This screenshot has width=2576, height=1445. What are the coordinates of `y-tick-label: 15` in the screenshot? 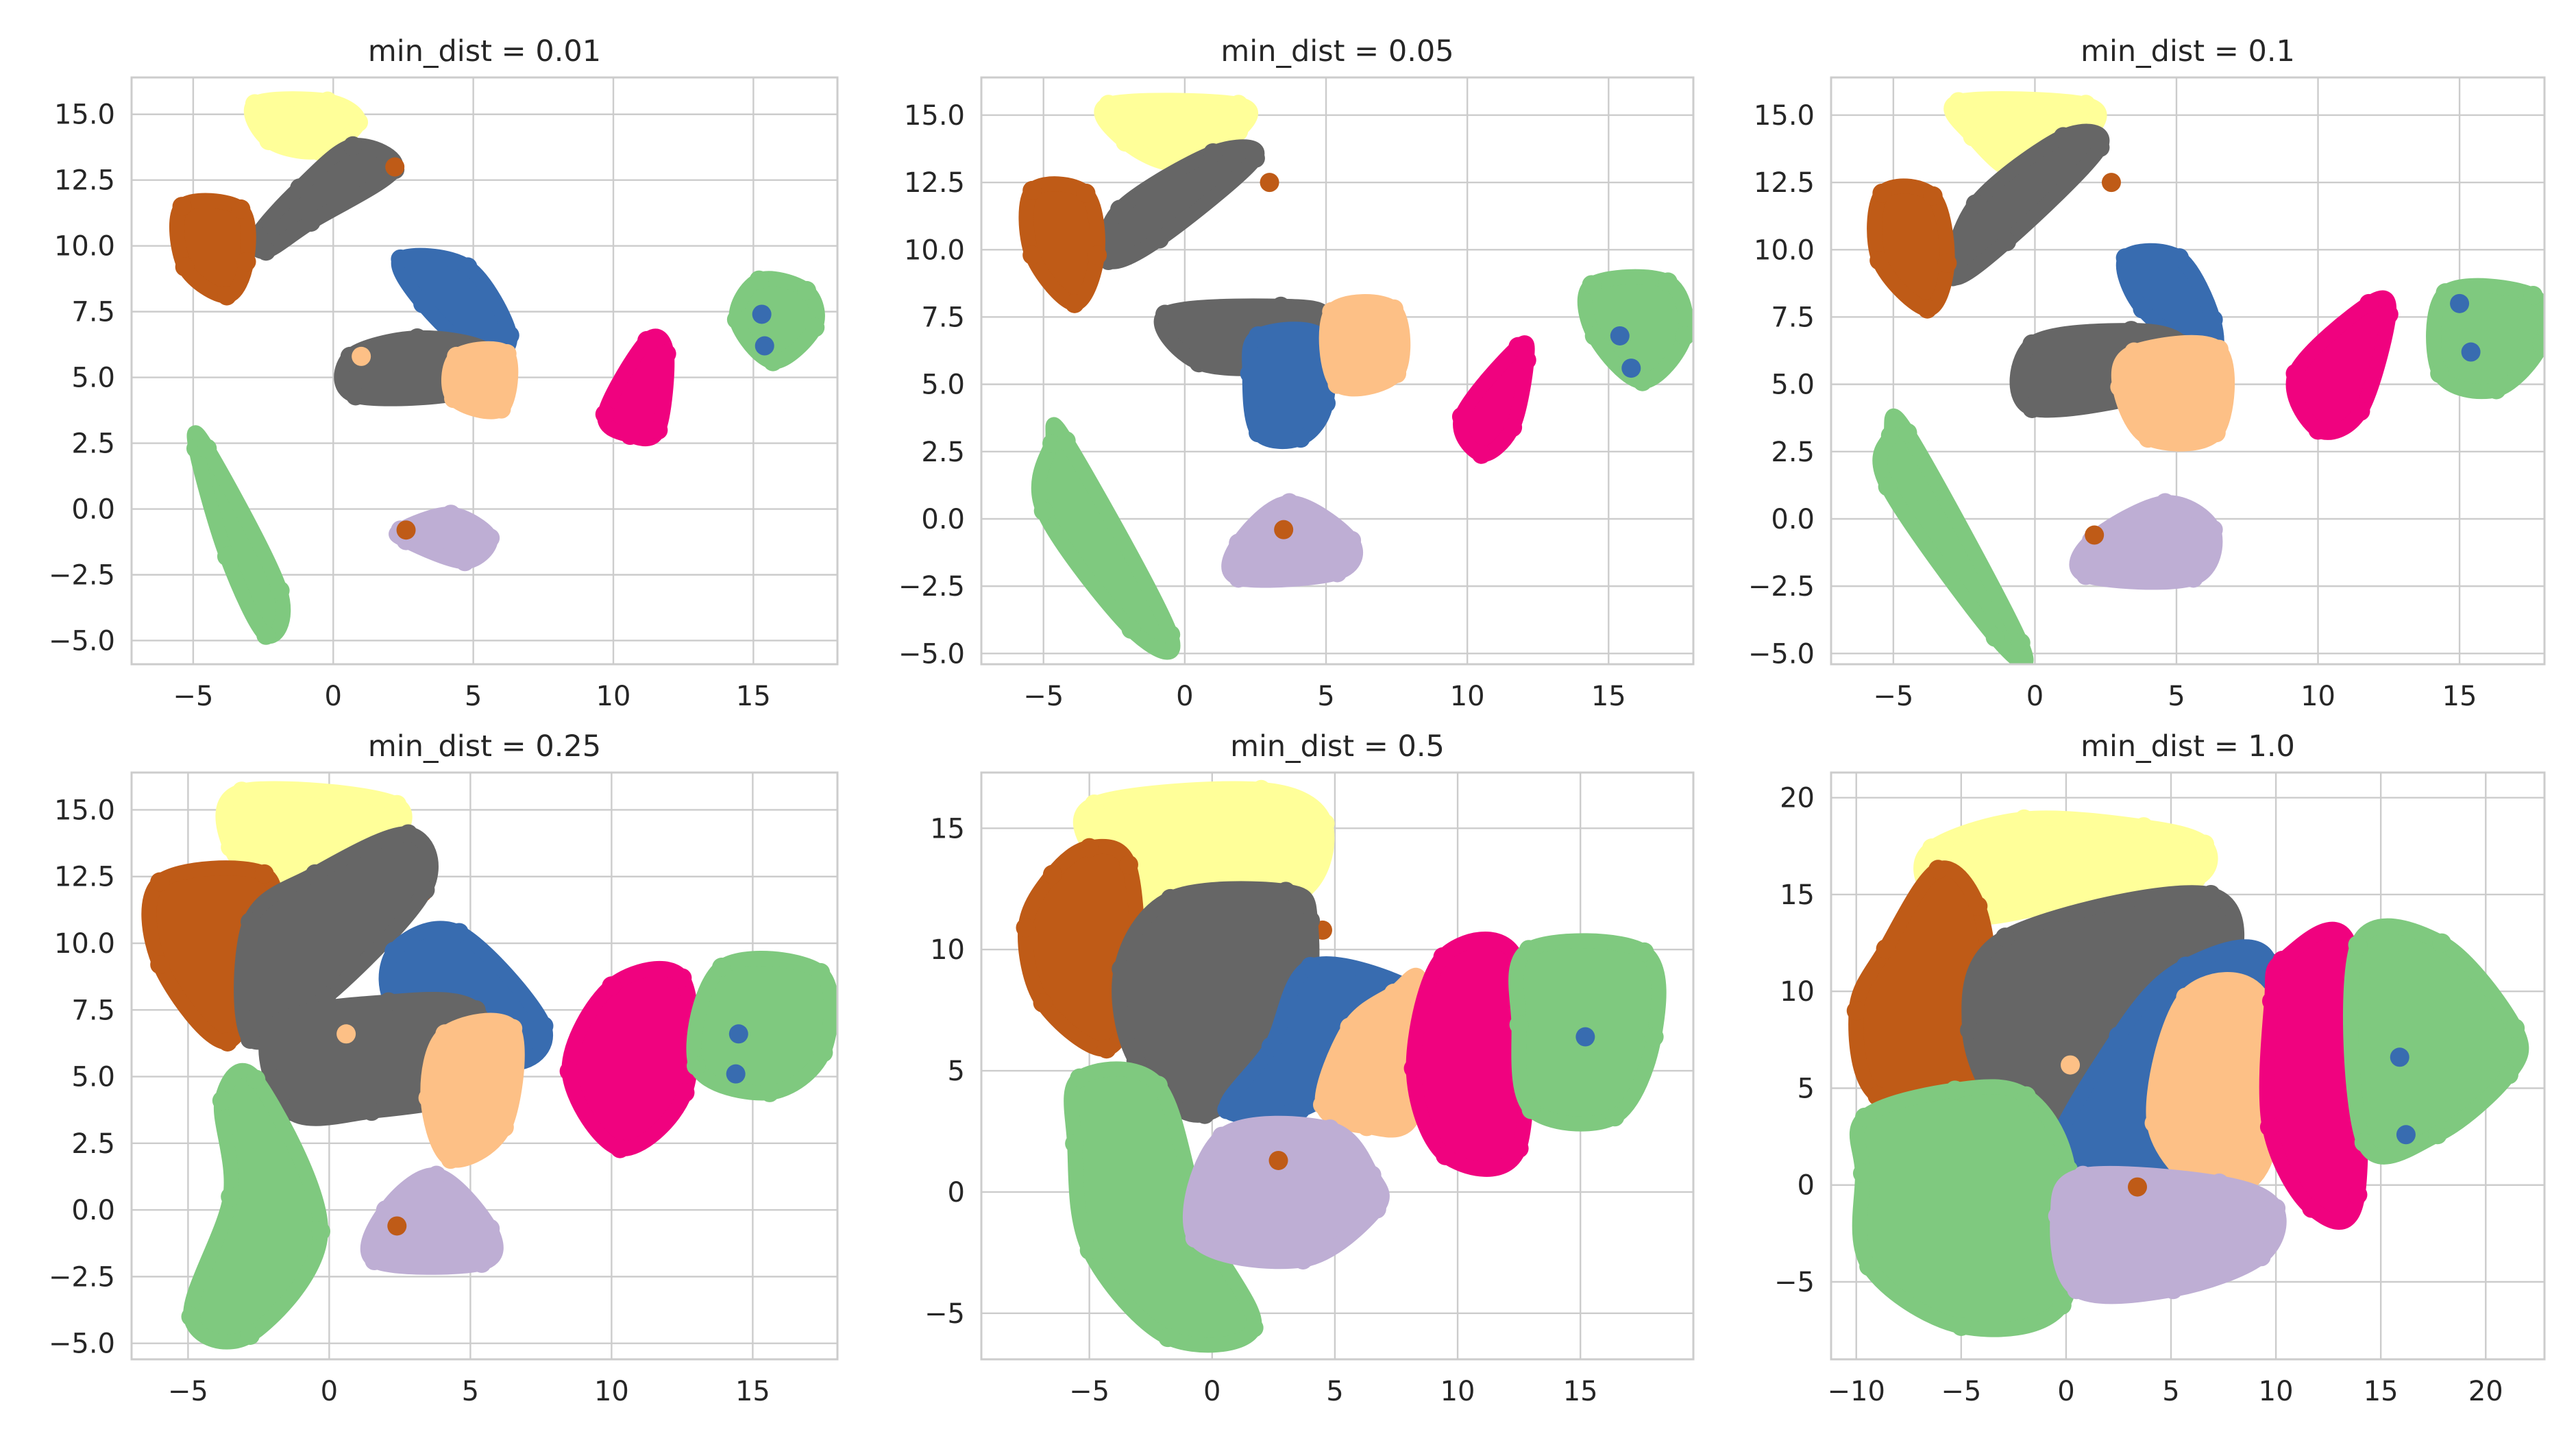 It's located at (1798, 895).